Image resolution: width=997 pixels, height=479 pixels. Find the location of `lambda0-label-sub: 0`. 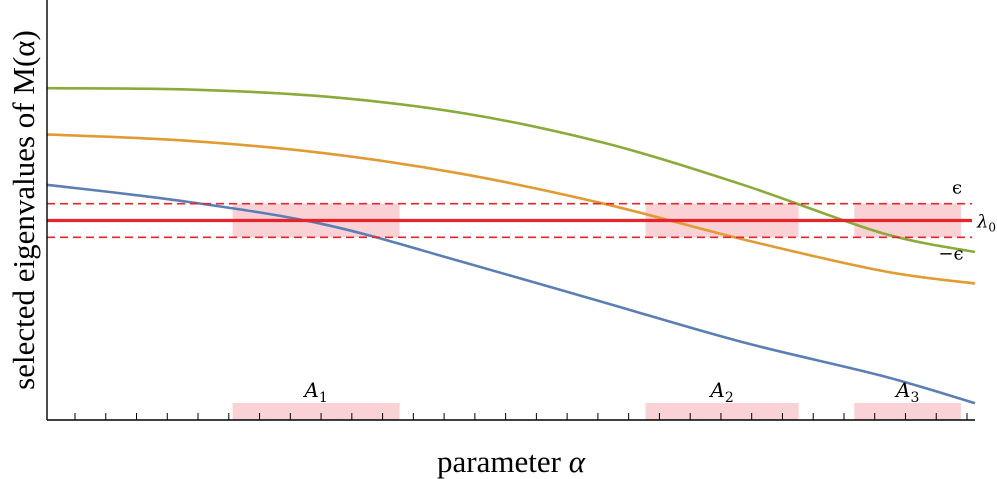

lambda0-label-sub: 0 is located at coordinates (992, 228).